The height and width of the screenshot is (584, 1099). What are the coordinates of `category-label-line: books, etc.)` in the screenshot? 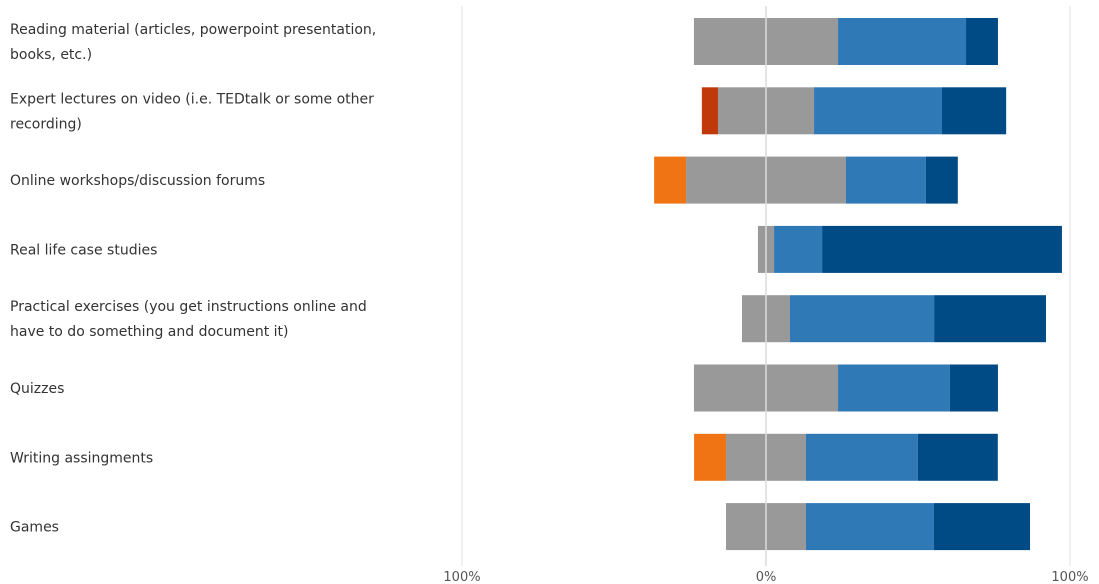 It's located at (51, 55).